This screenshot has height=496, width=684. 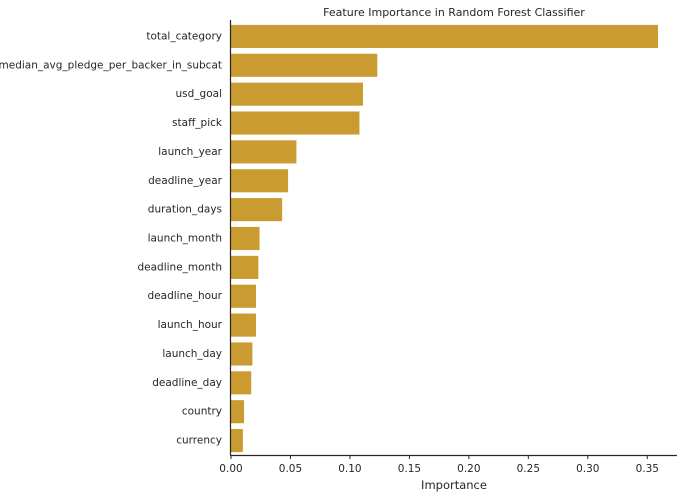 What do you see at coordinates (468, 469) in the screenshot?
I see `x-tick-label: 0.20` at bounding box center [468, 469].